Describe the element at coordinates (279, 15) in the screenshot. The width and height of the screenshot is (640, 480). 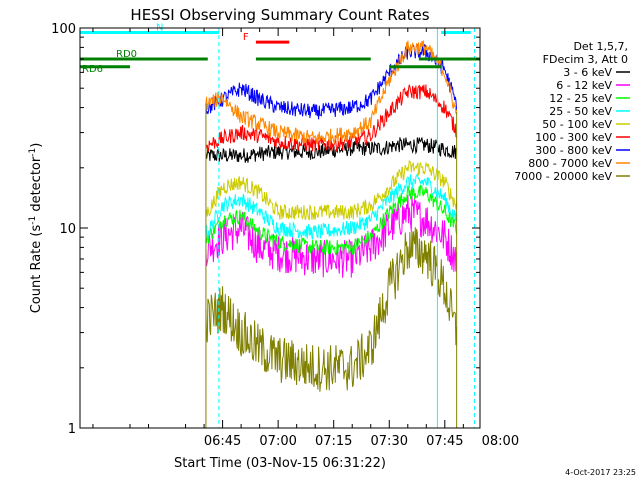
I see `chart-title: HESSI Observing Summary Count Rates` at that location.